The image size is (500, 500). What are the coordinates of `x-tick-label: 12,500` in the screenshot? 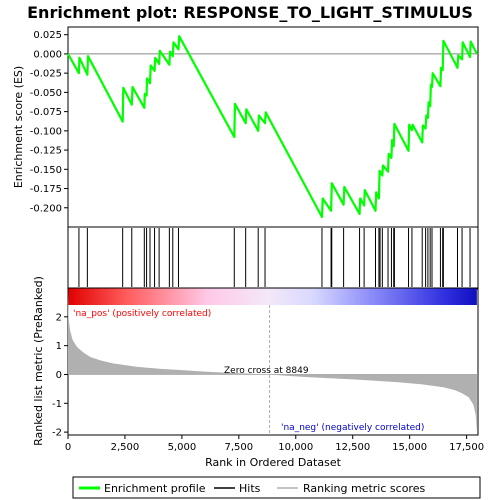 It's located at (352, 447).